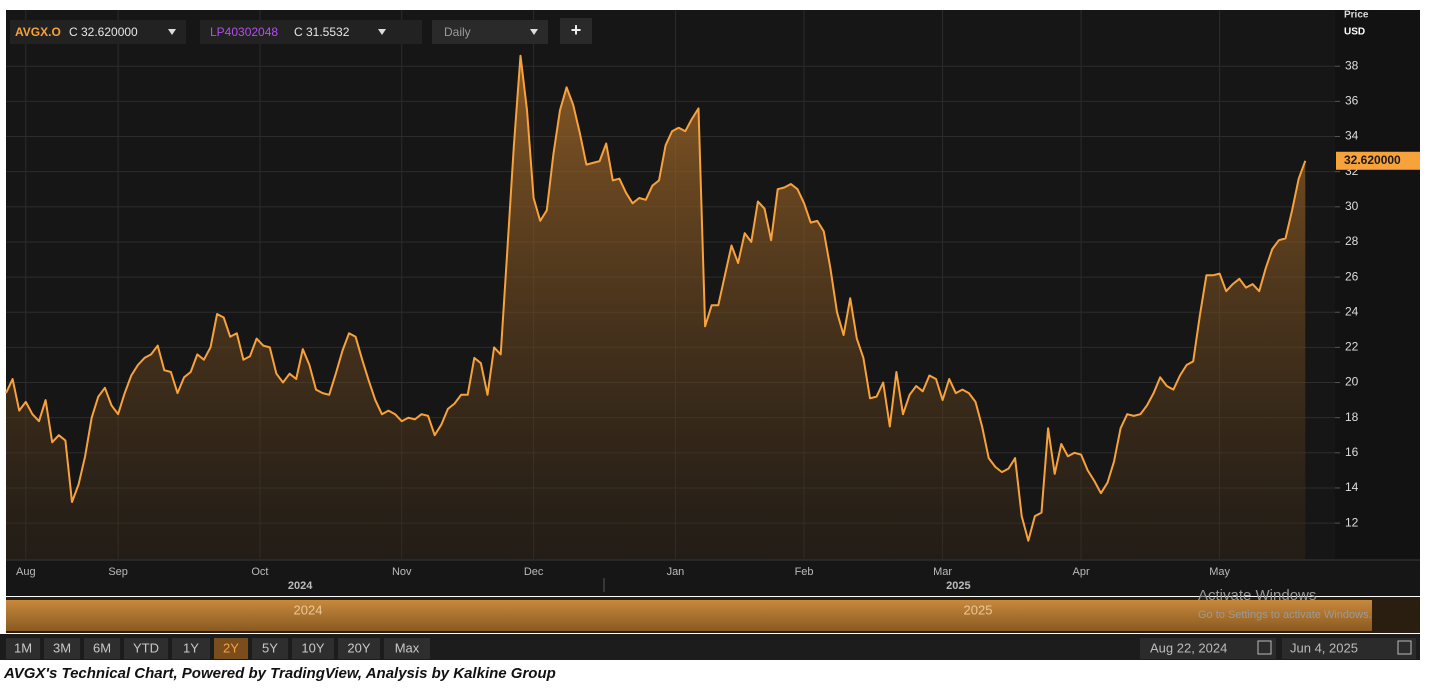  What do you see at coordinates (1352, 487) in the screenshot?
I see `y-tick-label: 14` at bounding box center [1352, 487].